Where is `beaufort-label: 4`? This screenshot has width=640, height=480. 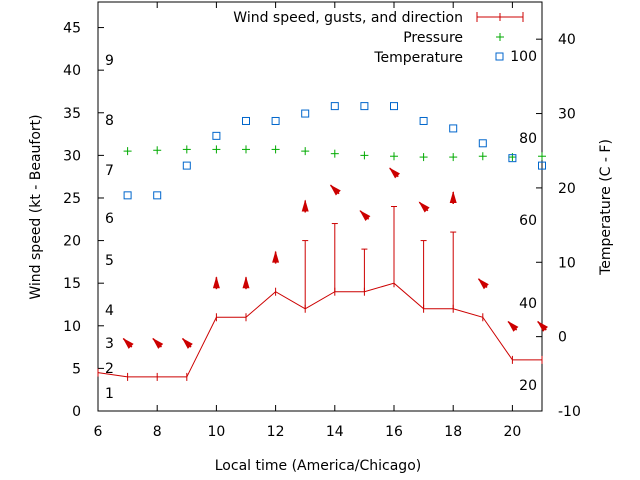 beaufort-label: 4 is located at coordinates (109, 311).